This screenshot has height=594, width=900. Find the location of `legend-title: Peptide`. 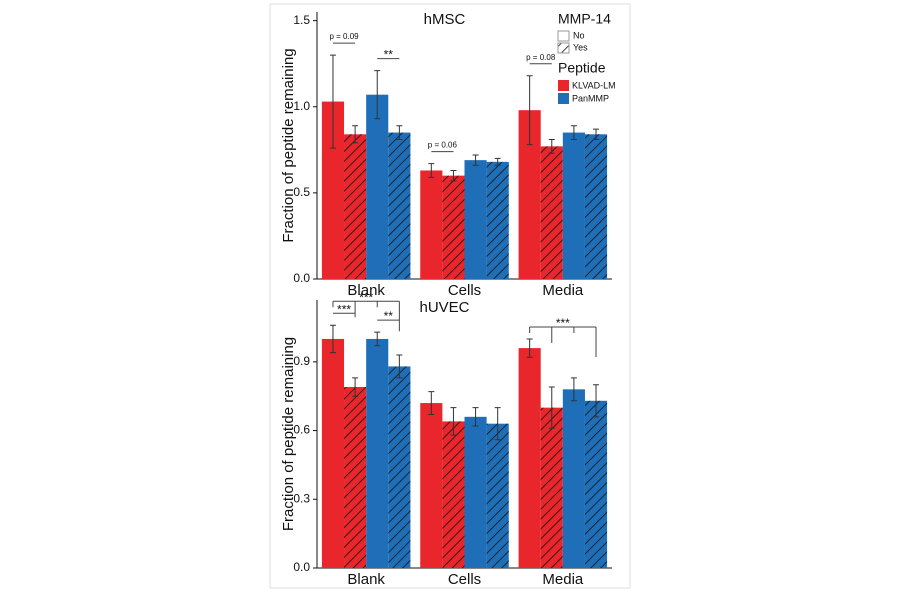

legend-title: Peptide is located at coordinates (582, 68).